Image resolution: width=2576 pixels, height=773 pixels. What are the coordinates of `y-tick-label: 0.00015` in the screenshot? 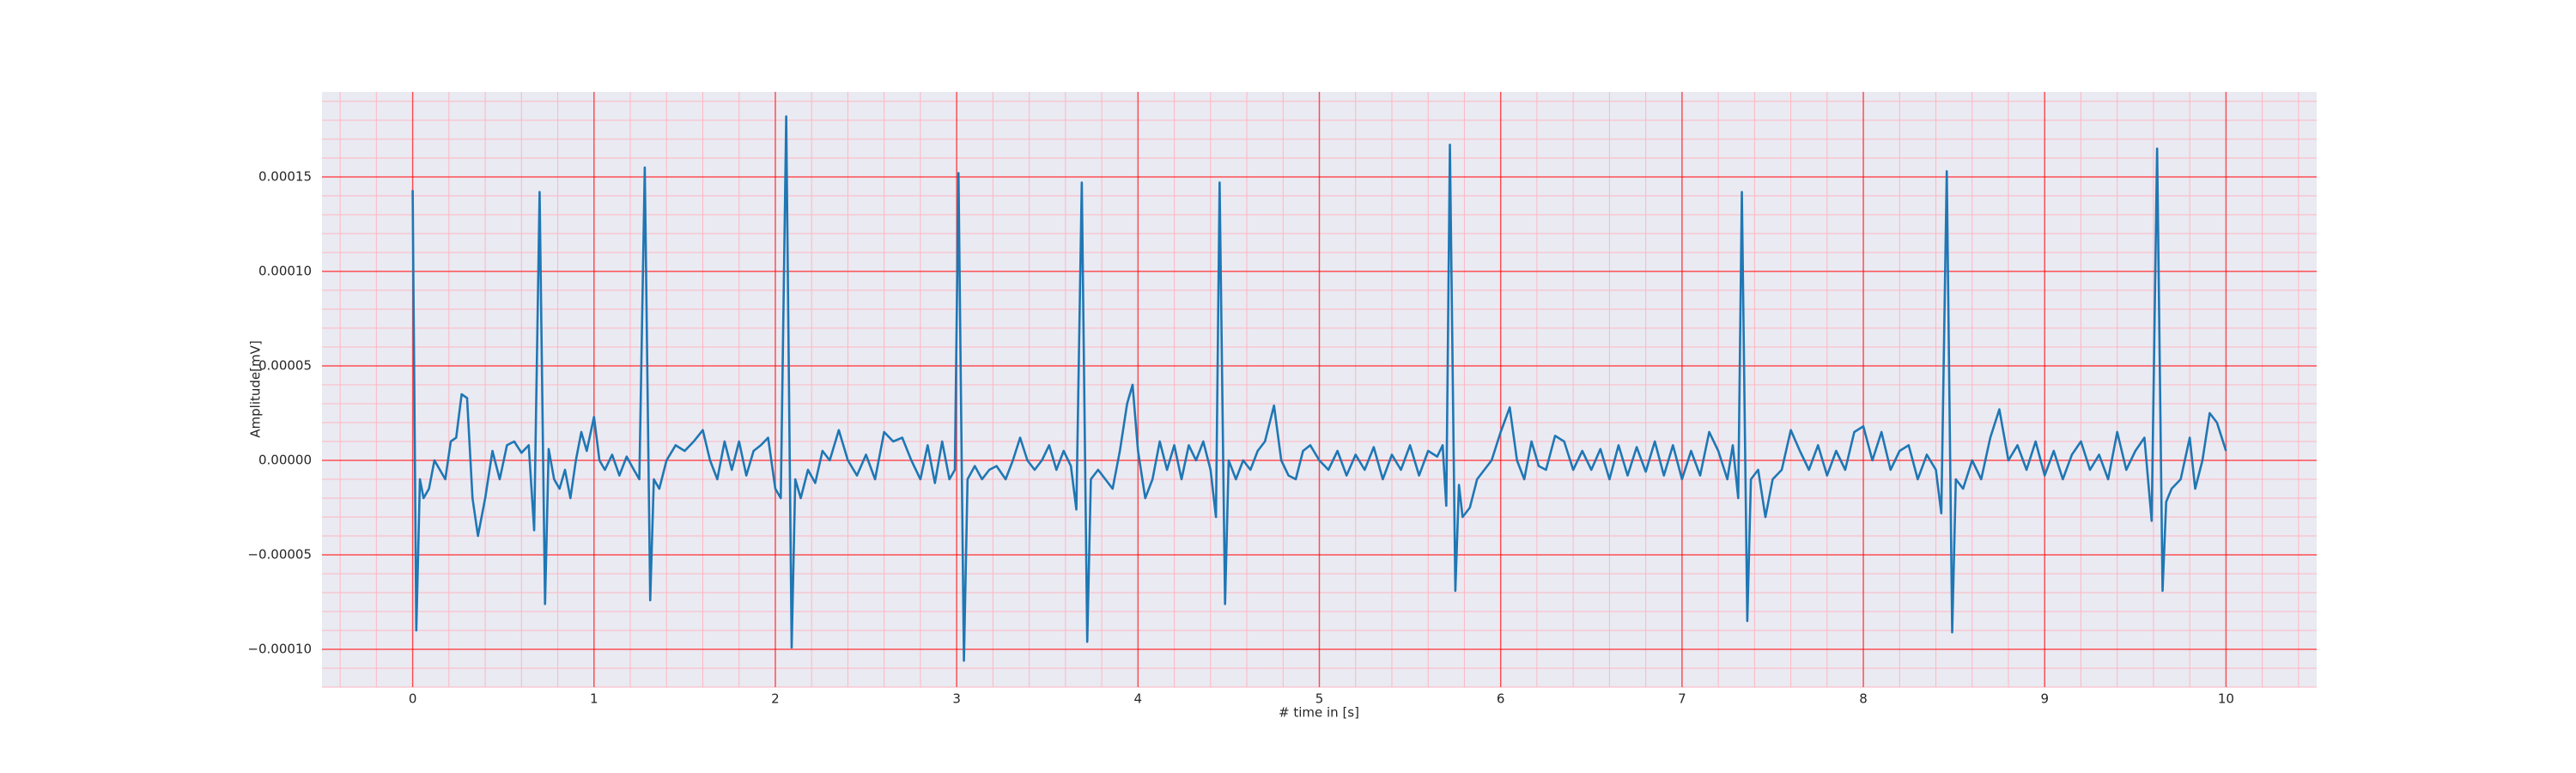 It's located at (285, 177).